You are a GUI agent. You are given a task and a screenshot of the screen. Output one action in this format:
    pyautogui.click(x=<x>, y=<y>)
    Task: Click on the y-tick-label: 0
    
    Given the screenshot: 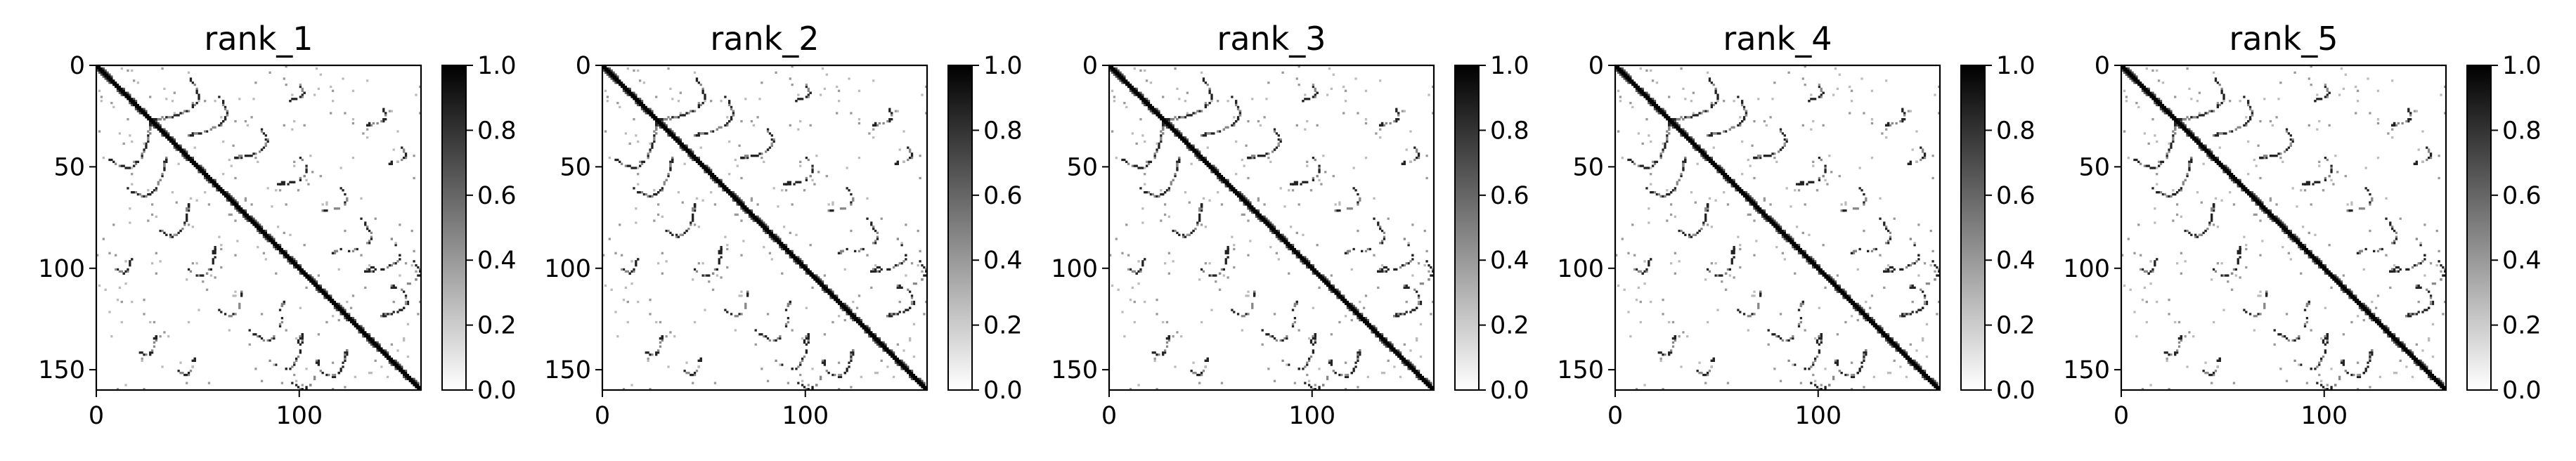 What is the action you would take?
    pyautogui.click(x=583, y=66)
    